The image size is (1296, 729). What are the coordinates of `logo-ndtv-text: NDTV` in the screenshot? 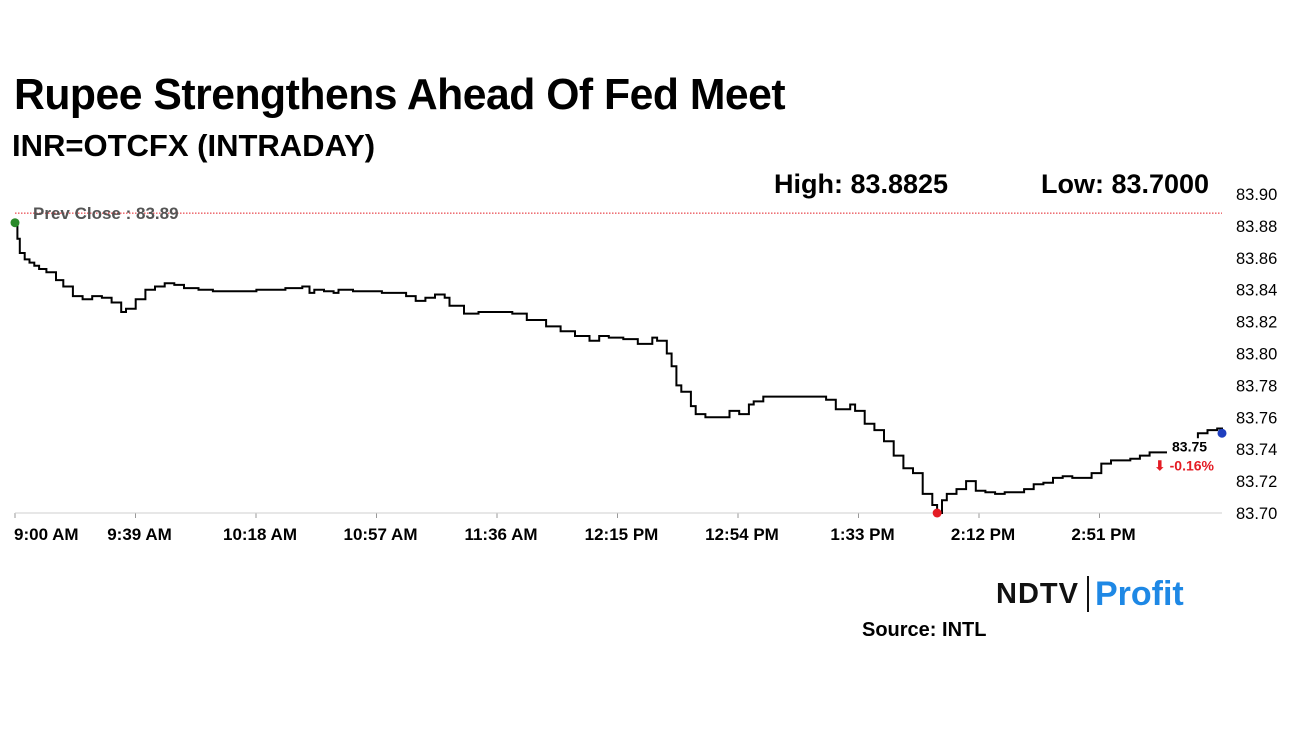 It's located at (1037, 593).